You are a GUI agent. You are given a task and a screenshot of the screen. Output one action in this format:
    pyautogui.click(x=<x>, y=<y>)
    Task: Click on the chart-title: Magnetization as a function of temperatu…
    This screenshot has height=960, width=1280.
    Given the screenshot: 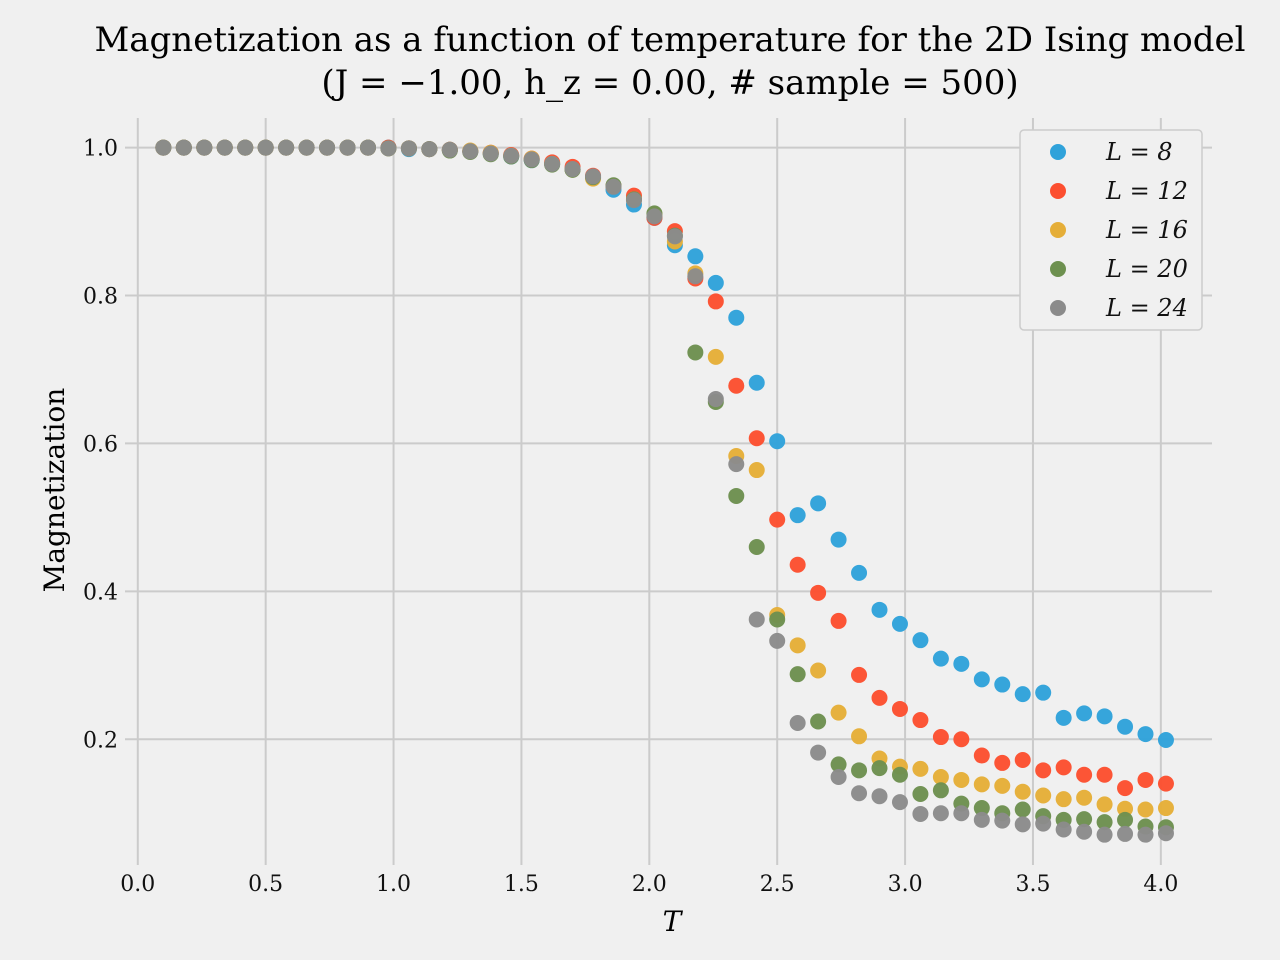 What is the action you would take?
    pyautogui.click(x=669, y=40)
    